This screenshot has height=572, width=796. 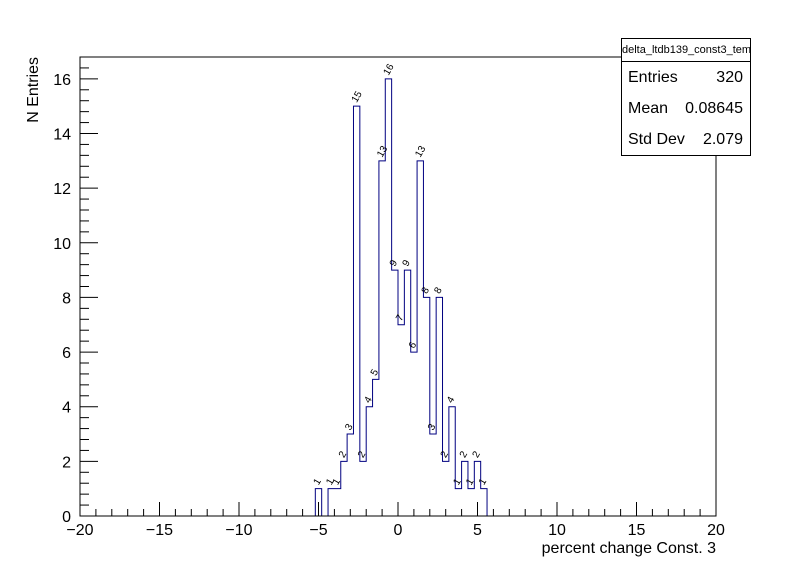 What do you see at coordinates (477, 530) in the screenshot?
I see `x-tick-label: 5` at bounding box center [477, 530].